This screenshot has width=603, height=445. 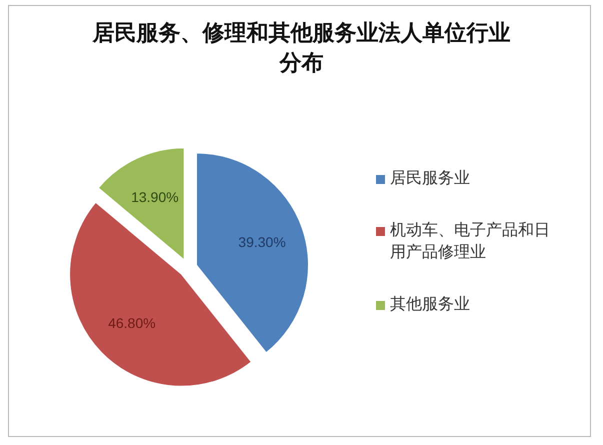 I want to click on legend-label: 机动车、电子产品和日用产品修理业, so click(x=470, y=241).